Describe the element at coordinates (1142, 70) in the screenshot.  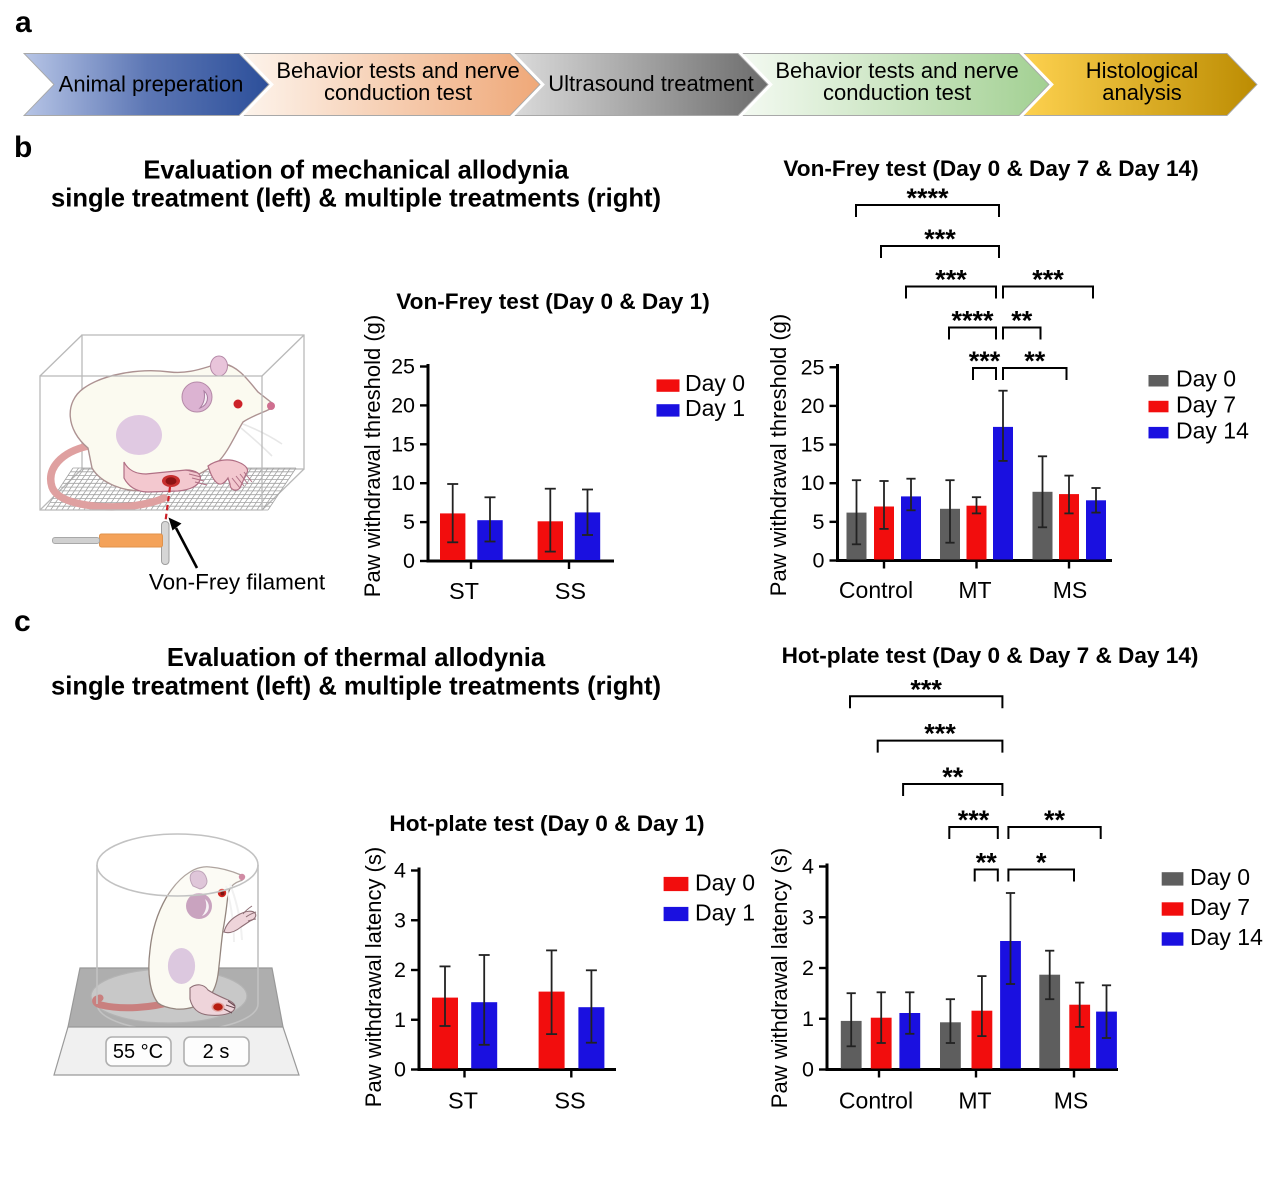
I see `svg-text: Histological` at that location.